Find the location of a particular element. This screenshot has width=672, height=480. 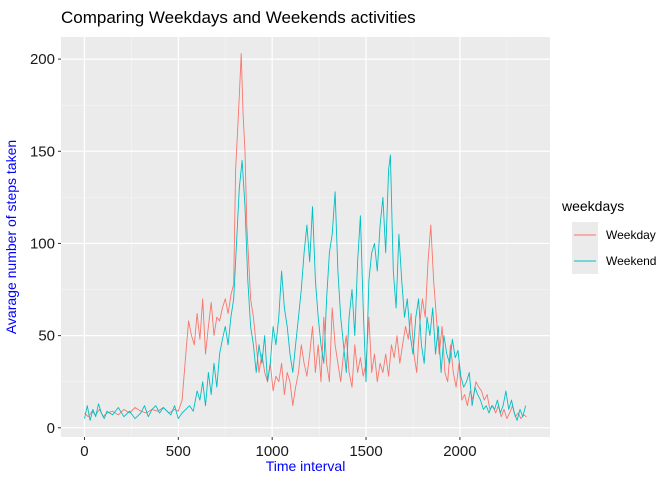

x-tick-label: 2000 is located at coordinates (459, 451).